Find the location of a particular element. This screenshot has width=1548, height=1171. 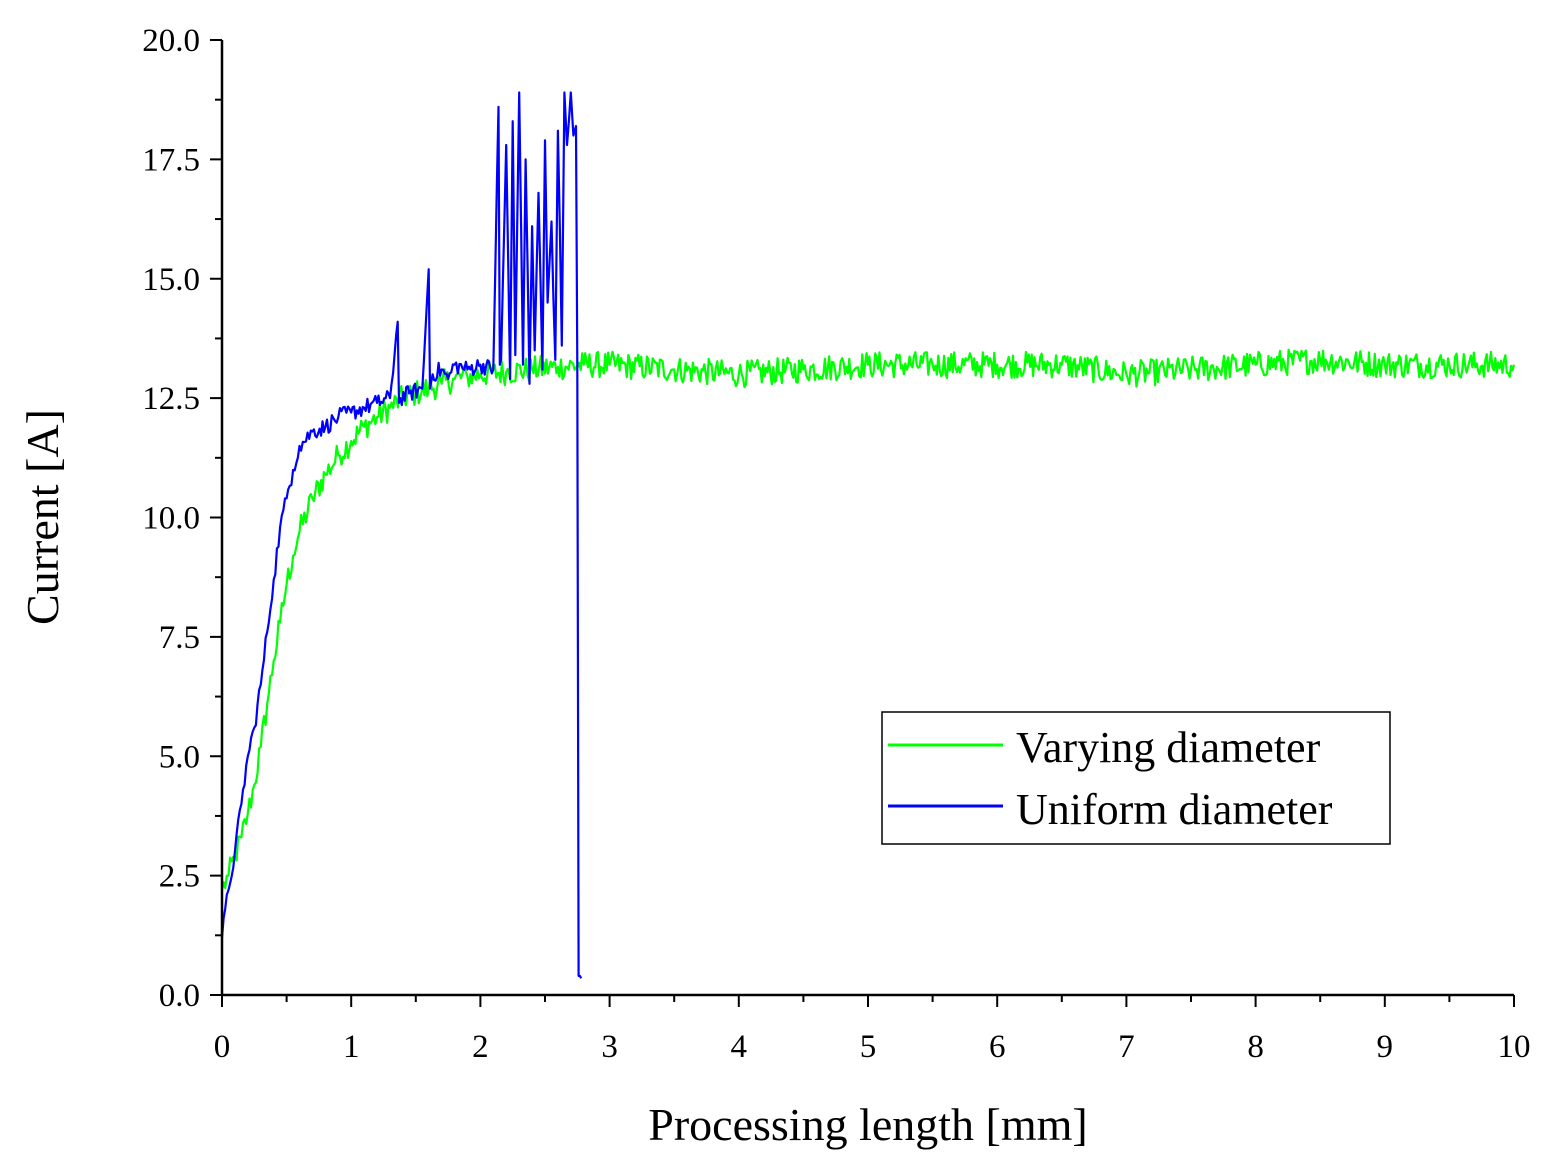

x-ticks: 0 1 2 3 4 5 6 7 8 9 10 is located at coordinates (872, 1030).